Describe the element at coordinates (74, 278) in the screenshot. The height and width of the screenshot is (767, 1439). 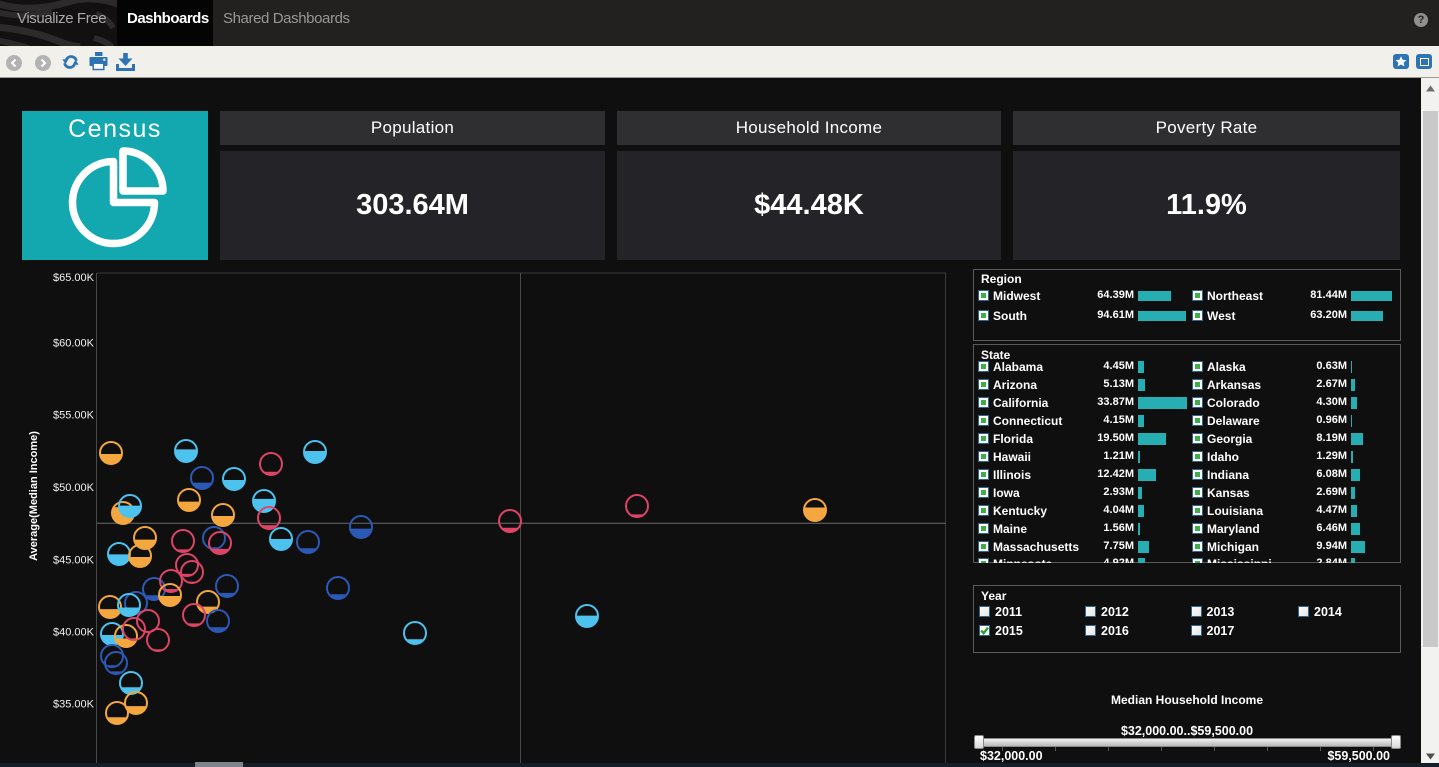
I see `svg-text: $65.00K` at that location.